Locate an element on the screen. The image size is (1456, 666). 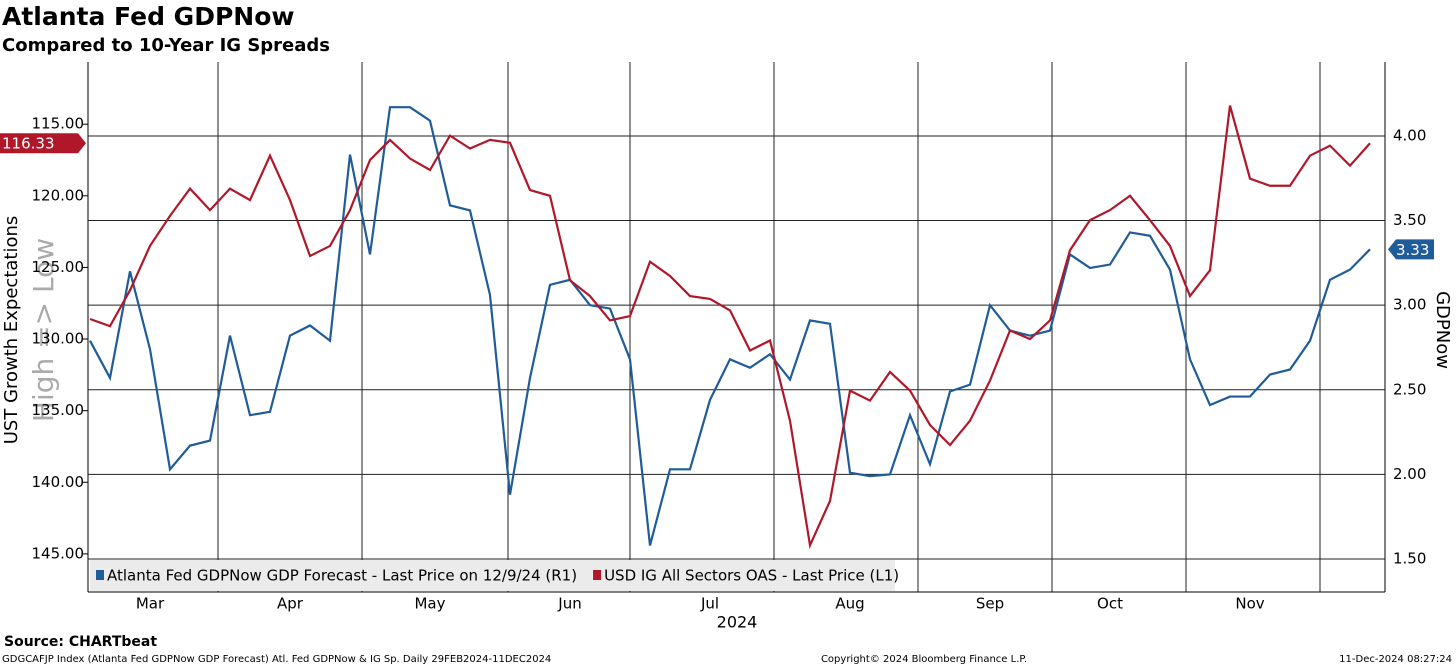
x-tick-label: Aug is located at coordinates (849, 604).